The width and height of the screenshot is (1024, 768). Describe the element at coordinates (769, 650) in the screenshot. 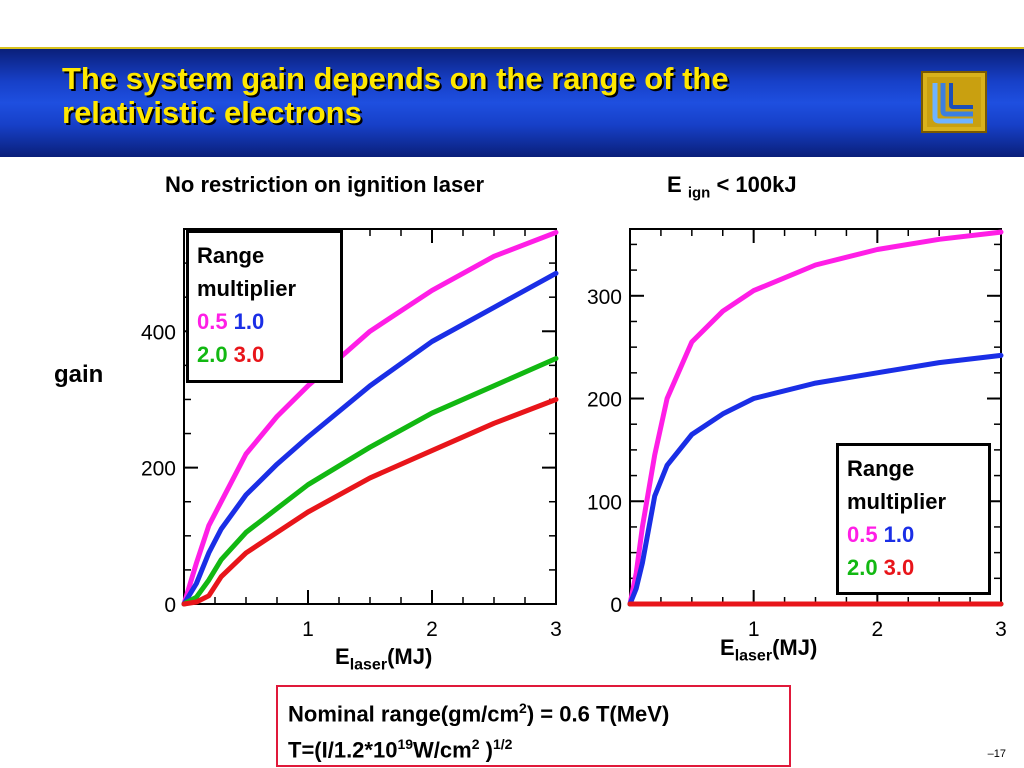

I see `right-x-axis-label: Elaser(MJ)` at that location.